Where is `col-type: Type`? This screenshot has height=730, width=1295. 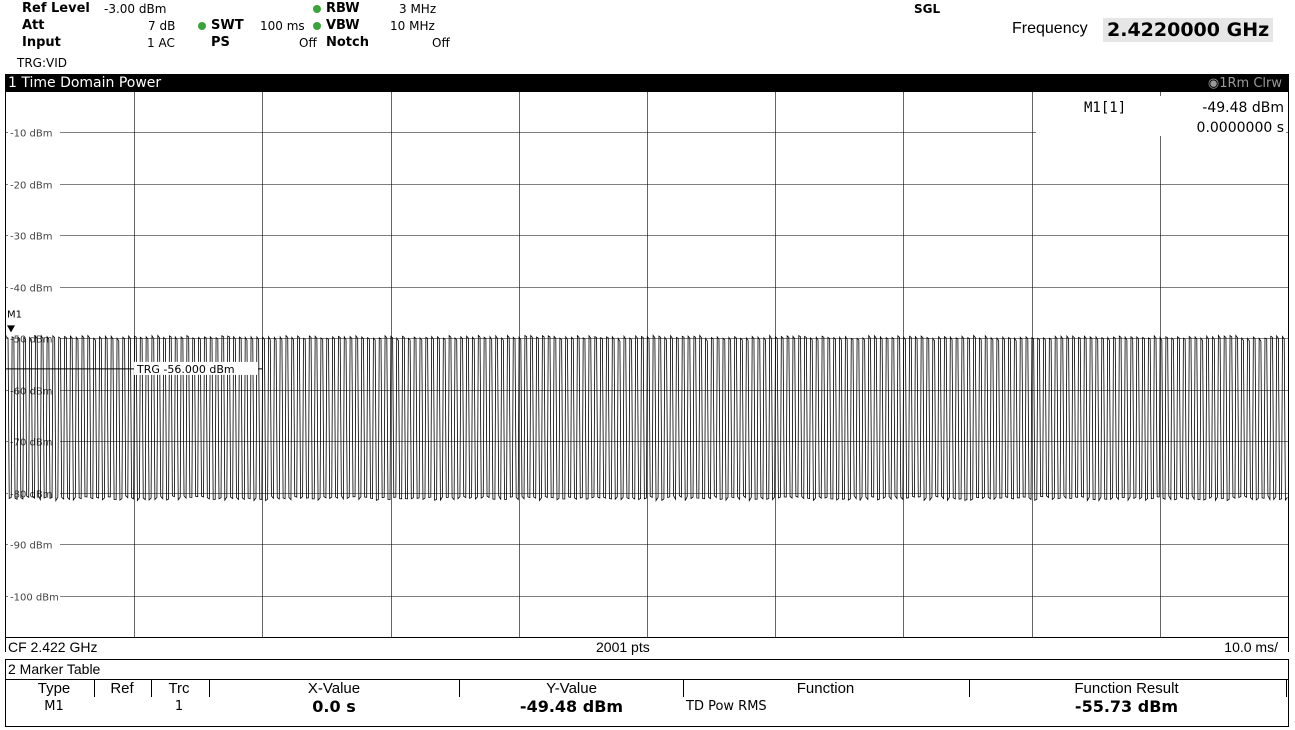
col-type: Type is located at coordinates (54, 688).